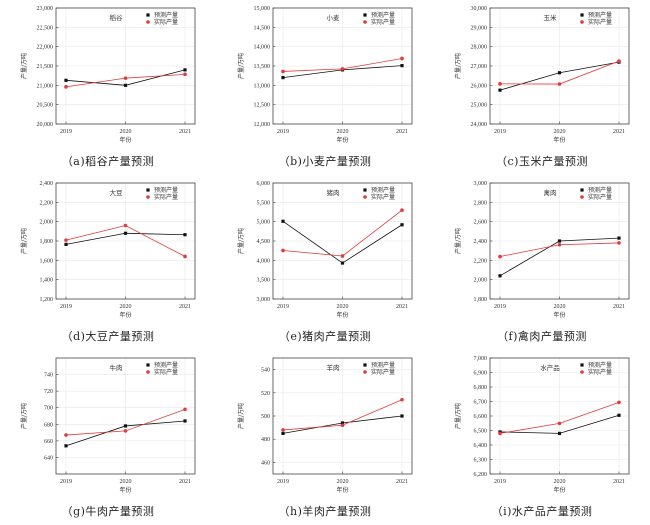 This screenshot has width=650, height=525. Describe the element at coordinates (481, 417) in the screenshot. I see `y-tick-label: 6,600` at that location.